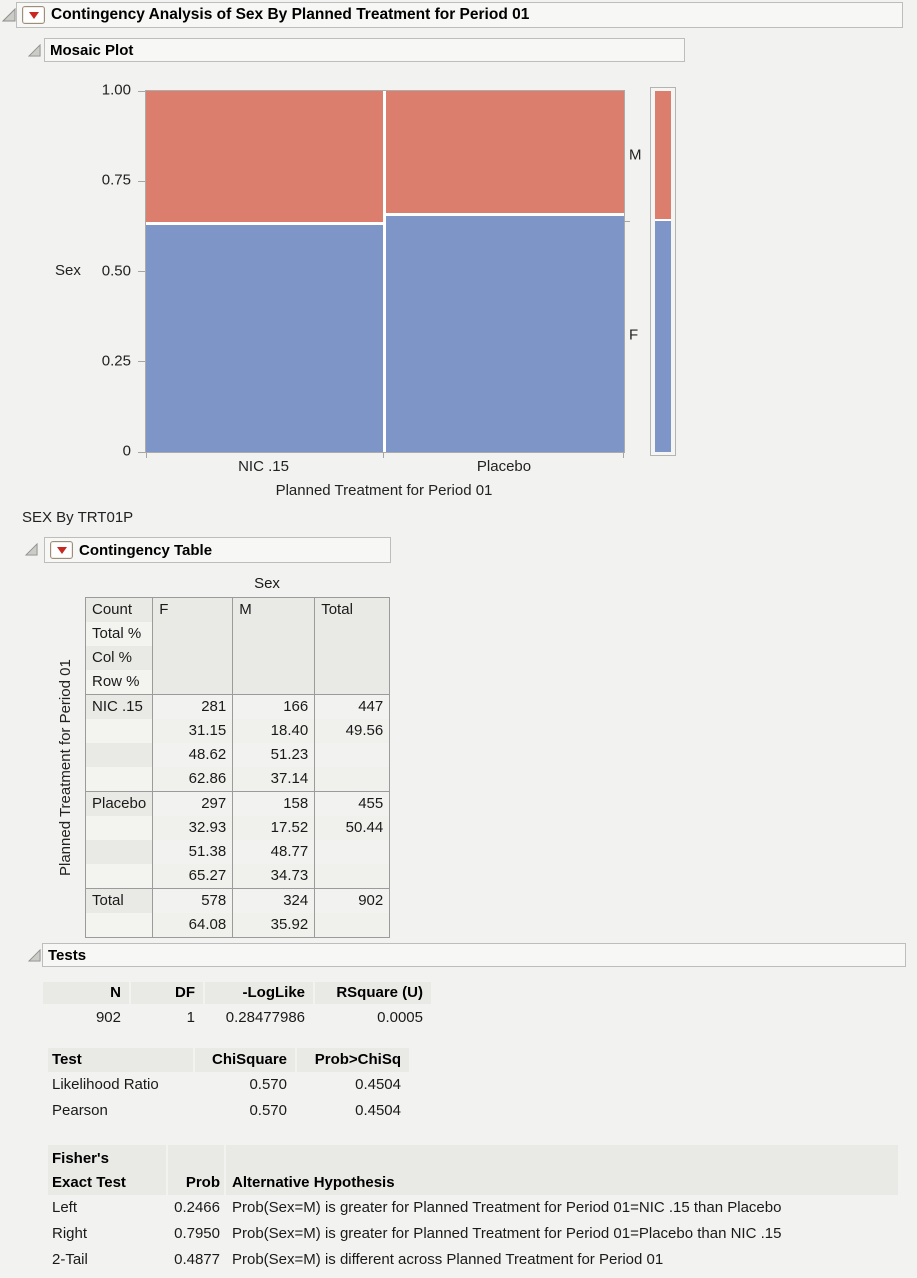 The width and height of the screenshot is (917, 1278). I want to click on disclosure-triangle-report-icon, so click(9, 15).